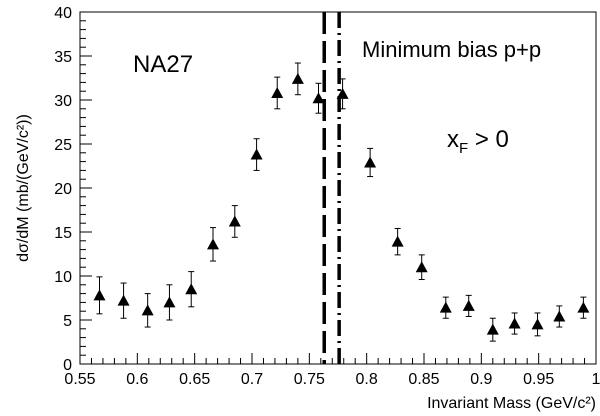 This screenshot has width=600, height=416. Describe the element at coordinates (332, 370) in the screenshot. I see `x-axis: 0.55 0.6 0.65 0.7 0.75 0.8 0.85 0.9 0.95 1` at that location.